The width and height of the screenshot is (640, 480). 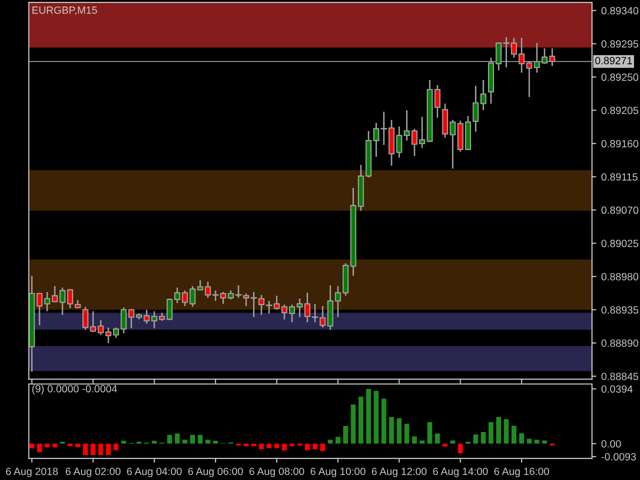 I want to click on y-tick-label: 0.0394, so click(x=617, y=389).